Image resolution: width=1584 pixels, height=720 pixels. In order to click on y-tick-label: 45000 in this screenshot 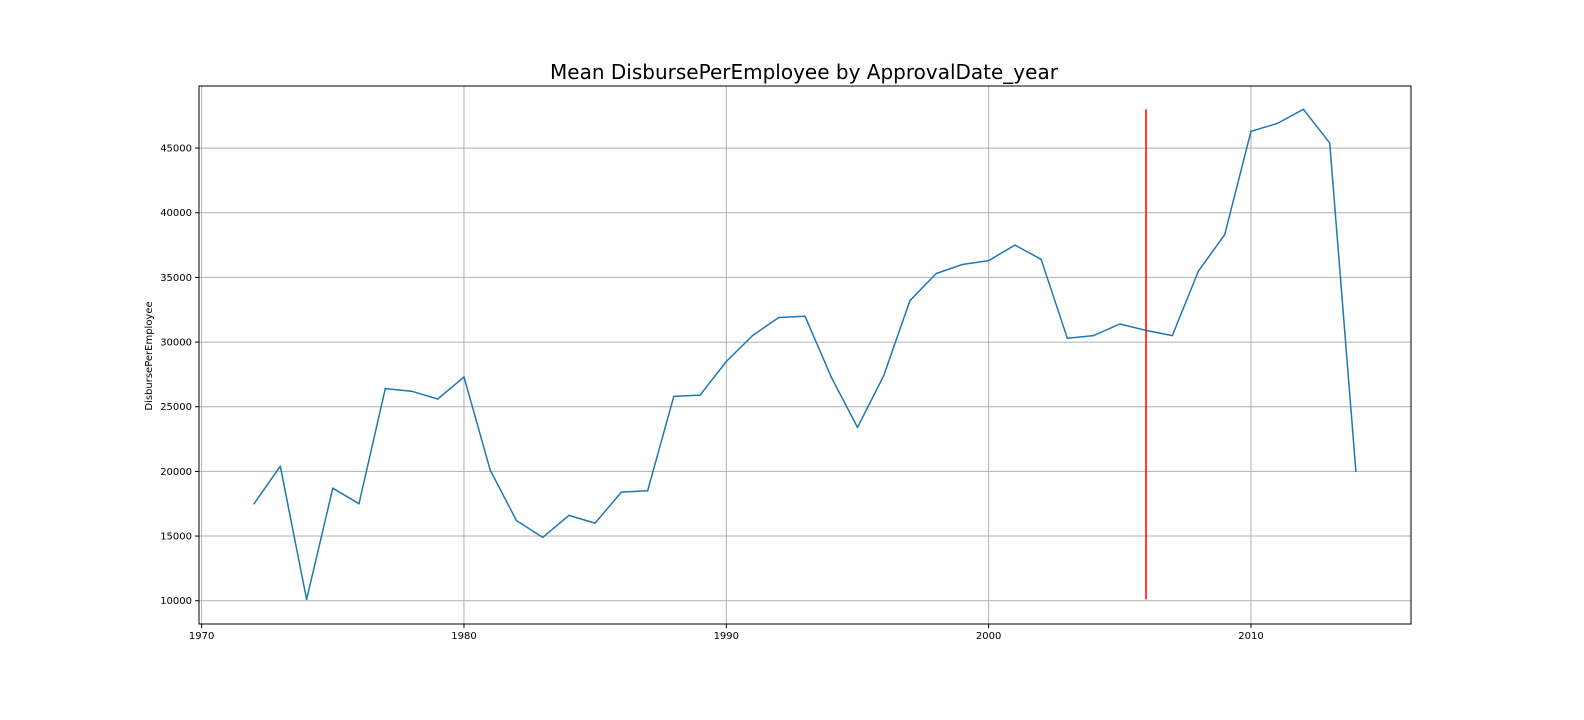, I will do `click(176, 149)`.